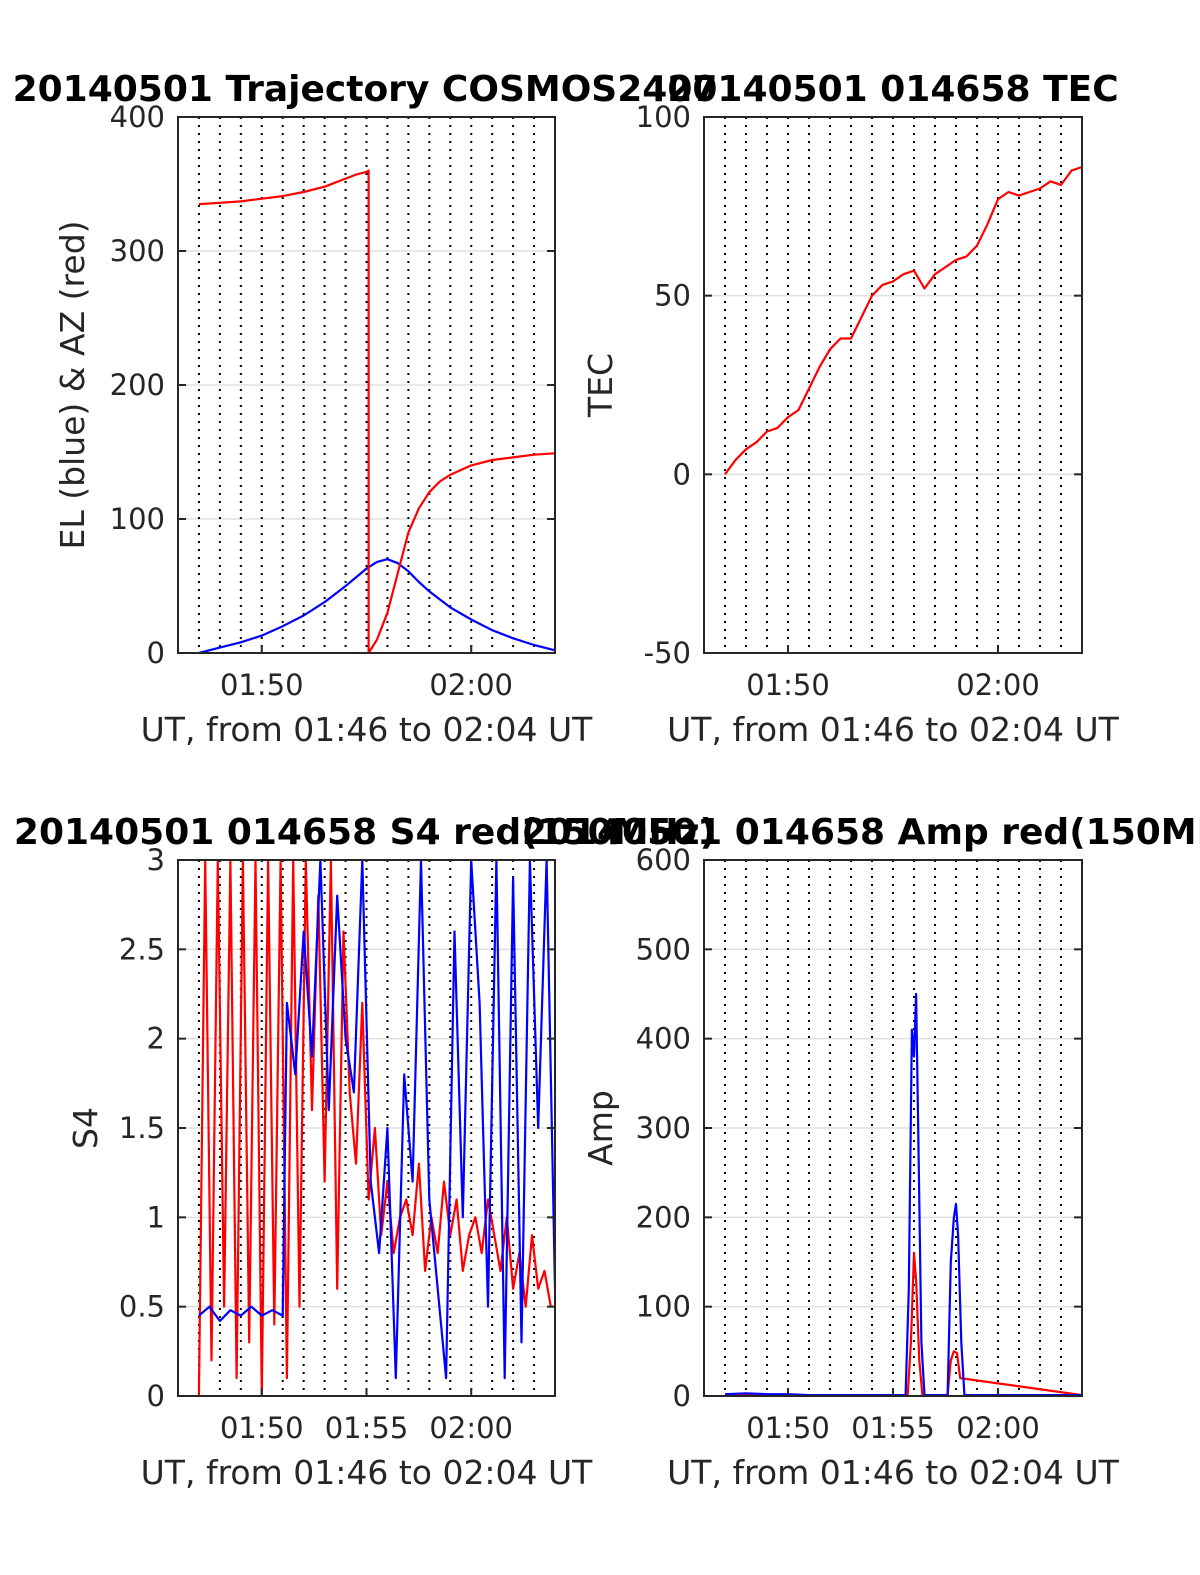 This screenshot has height=1575, width=1200. What do you see at coordinates (85, 1128) in the screenshot?
I see `s4-ylabel: S4` at bounding box center [85, 1128].